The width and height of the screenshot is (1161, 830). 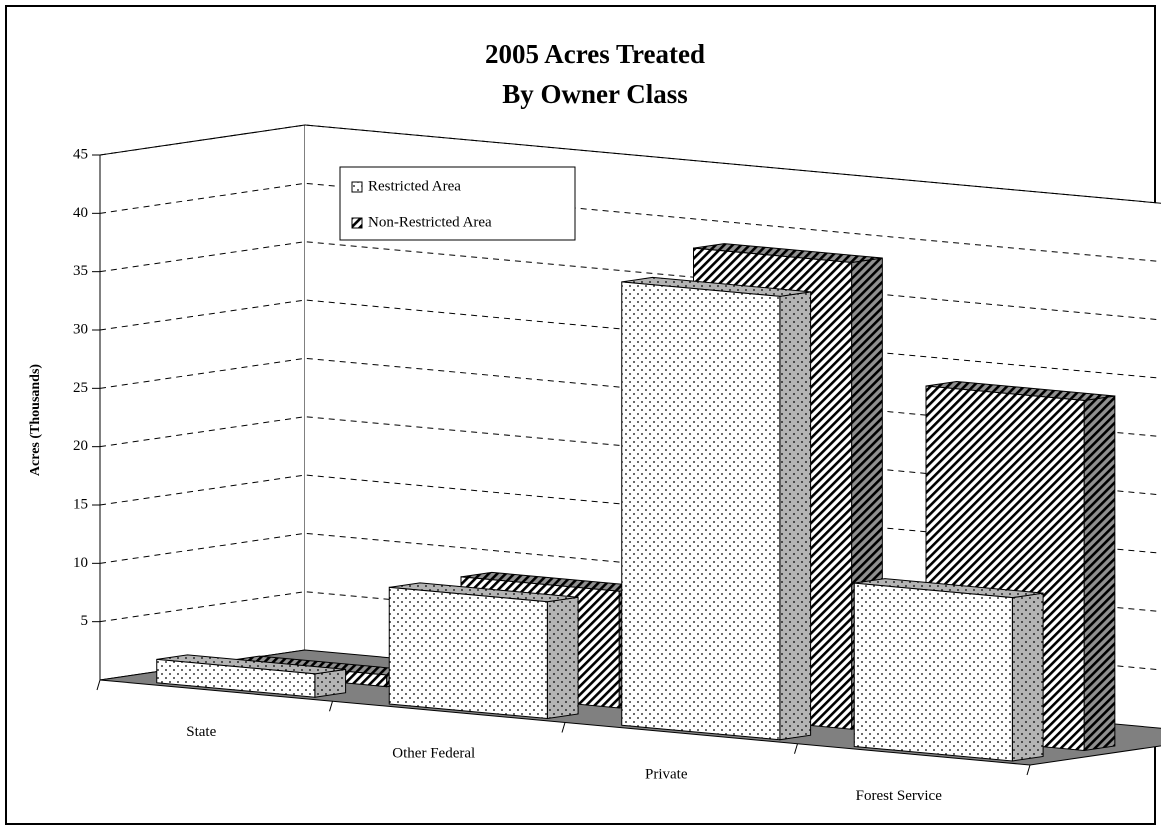 I want to click on x-tick-label: Forest Service, so click(x=899, y=796).